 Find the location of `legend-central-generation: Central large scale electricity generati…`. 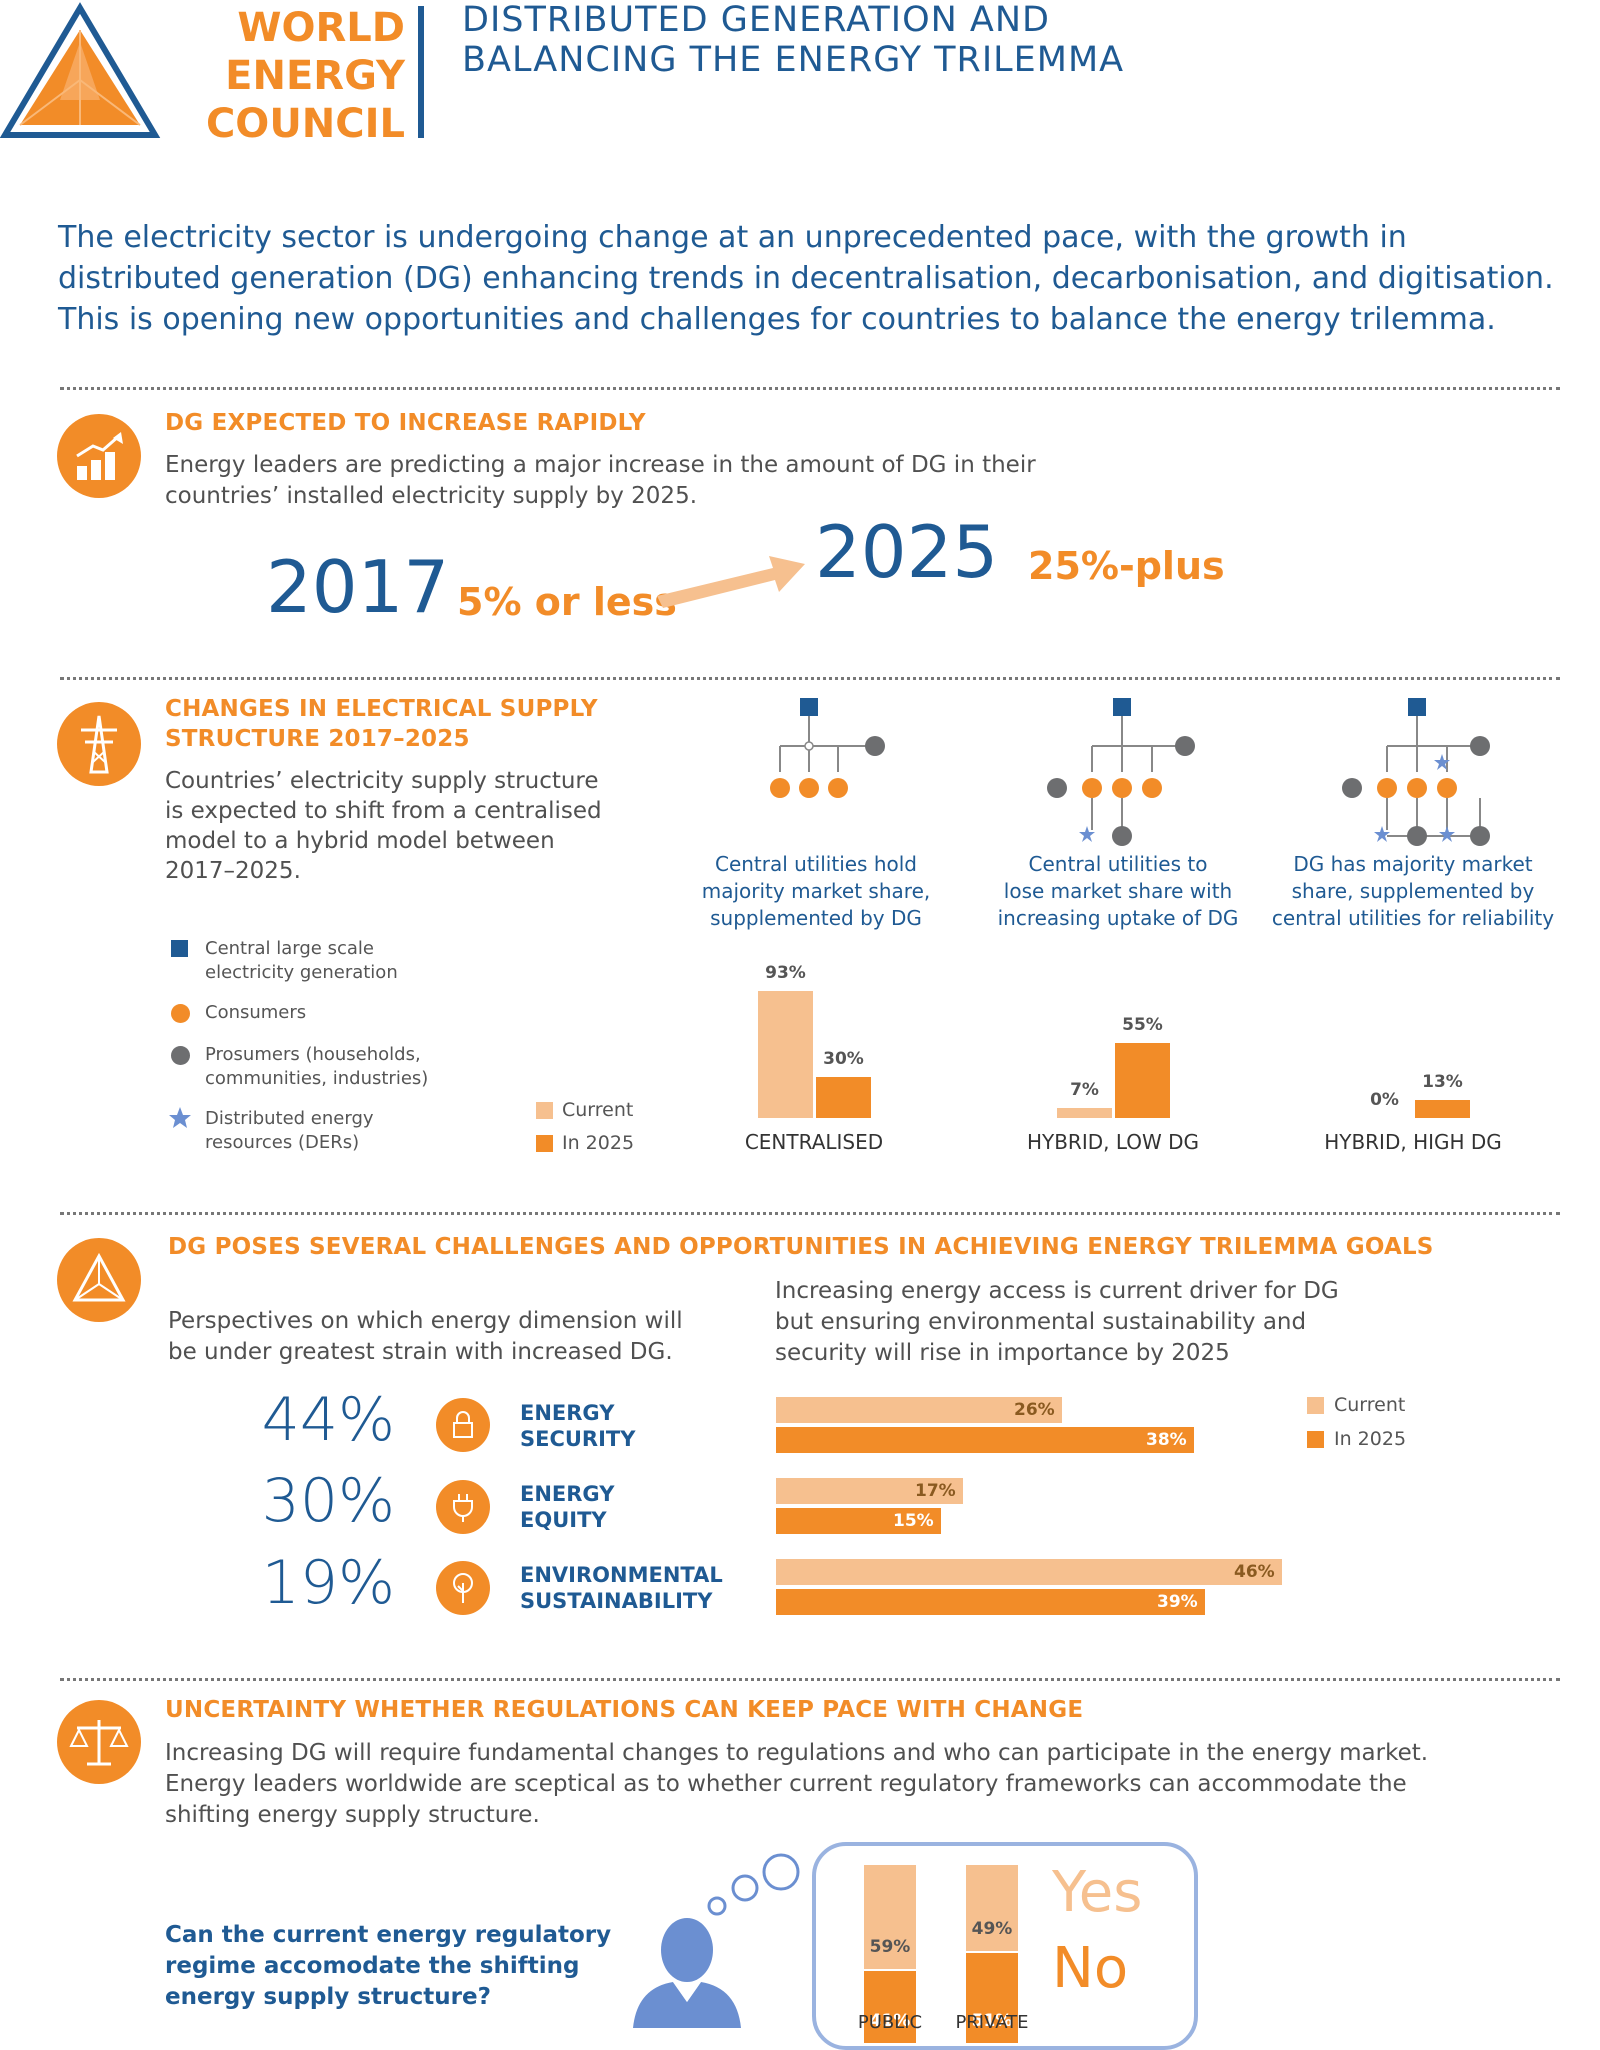

legend-central-generation: Central large scale electricity generati… is located at coordinates (301, 961).